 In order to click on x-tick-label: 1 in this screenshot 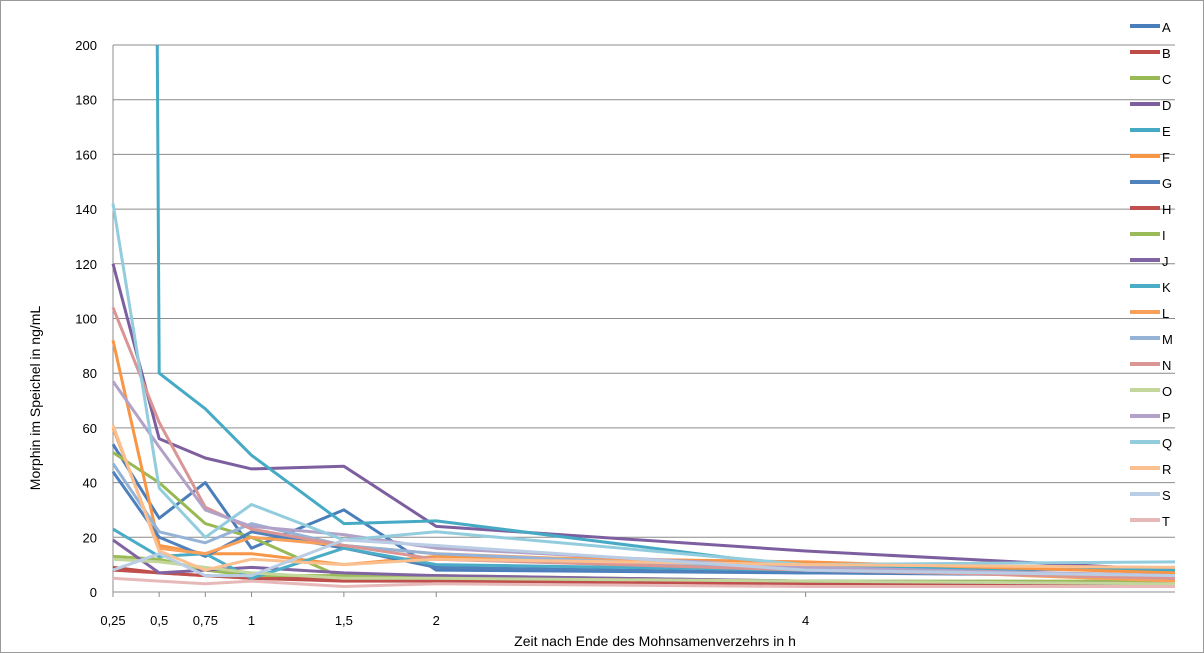, I will do `click(251, 620)`.